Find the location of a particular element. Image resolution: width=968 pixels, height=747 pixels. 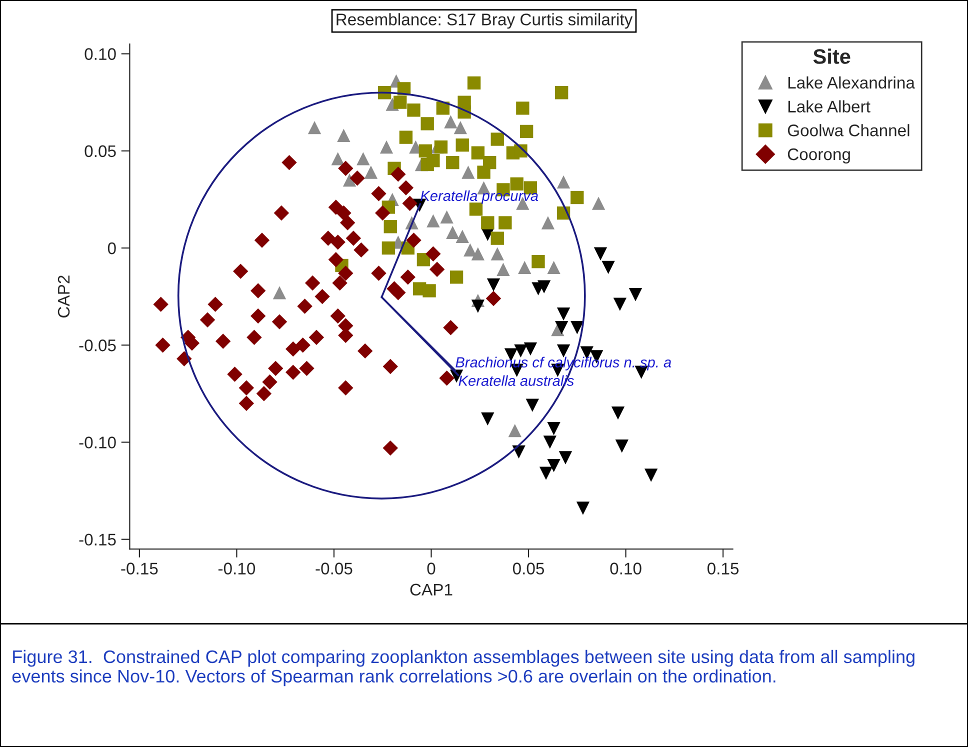

x-tick-label: 0.05 is located at coordinates (528, 568).